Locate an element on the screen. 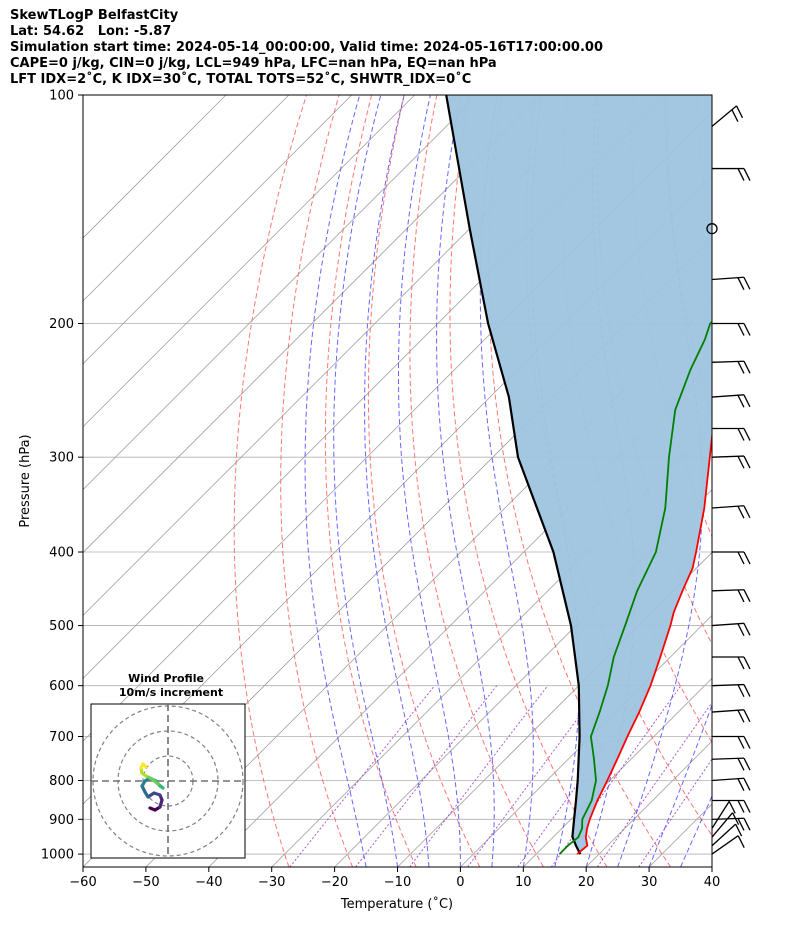  y-tick-label: 100 is located at coordinates (61, 96).